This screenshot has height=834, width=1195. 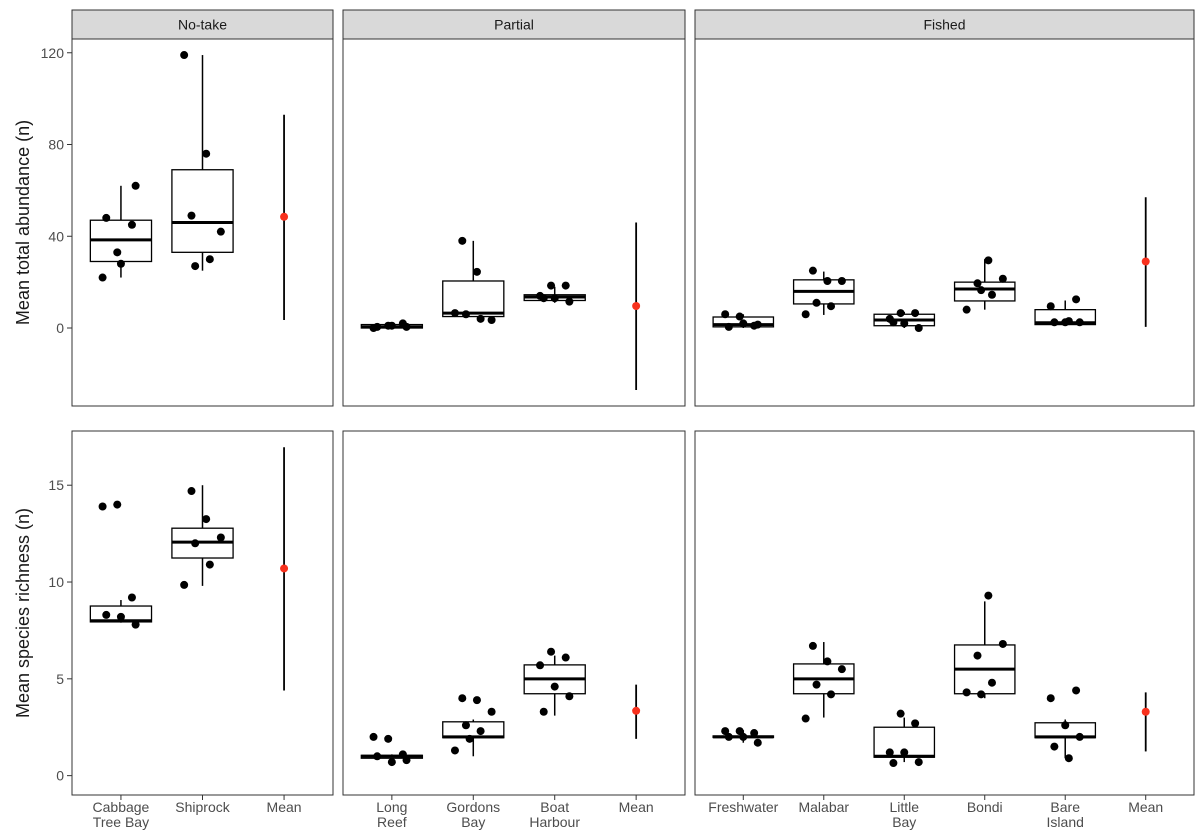 I want to click on x-tick-label: Boat Harbour, so click(x=554, y=814).